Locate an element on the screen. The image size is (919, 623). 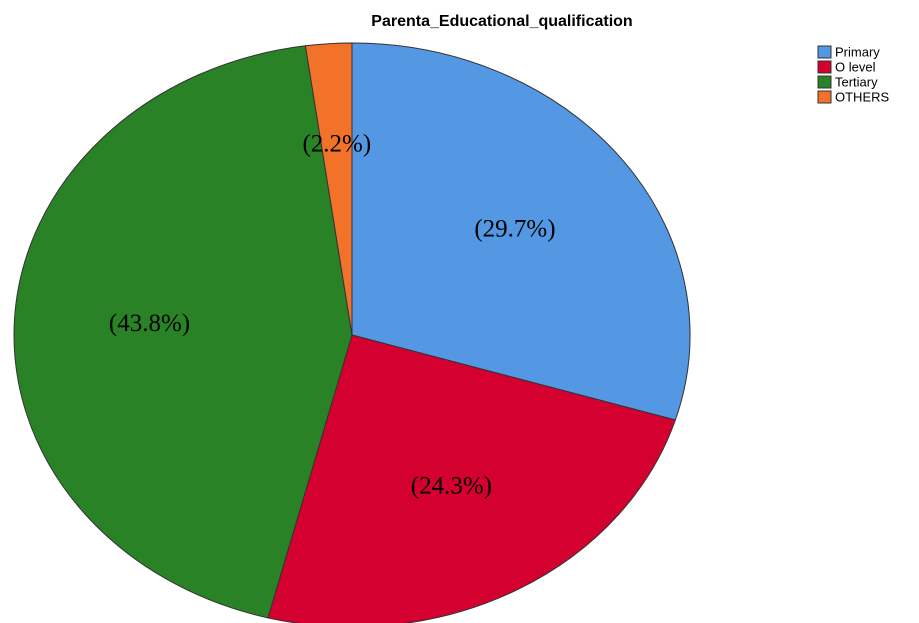
legend-label: O level is located at coordinates (855, 66).